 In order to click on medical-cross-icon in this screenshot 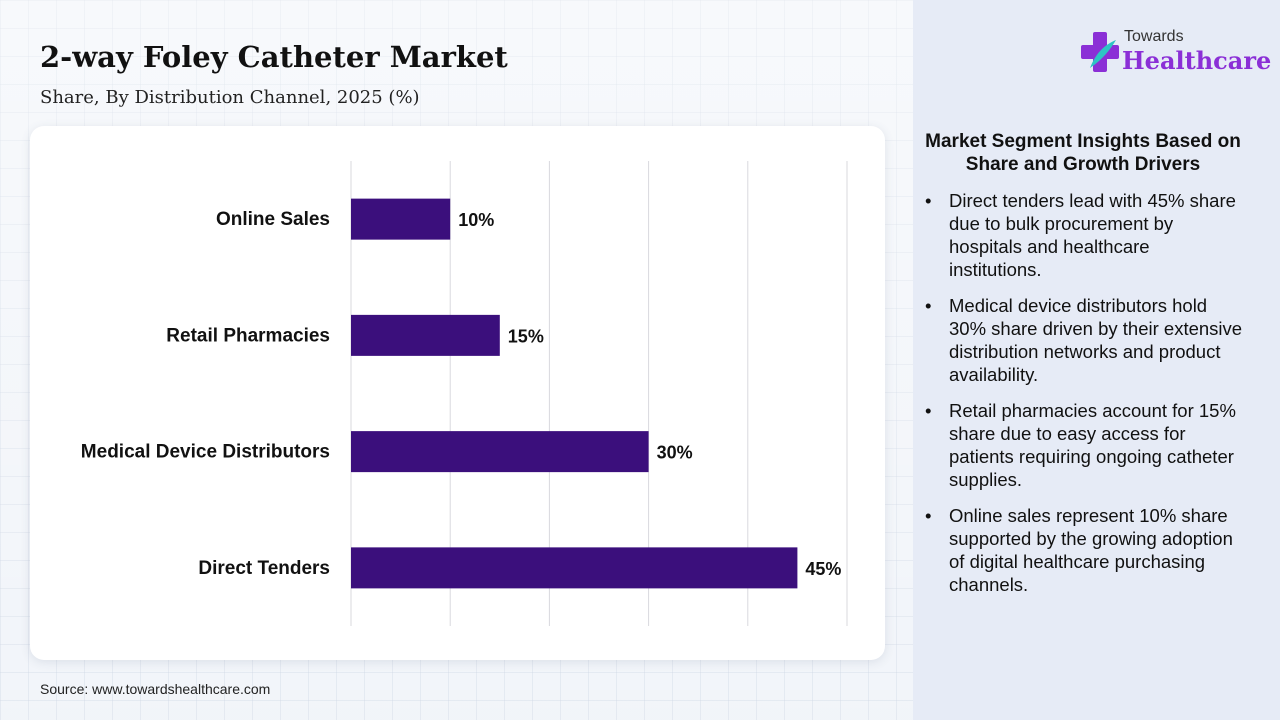, I will do `click(1100, 52)`.